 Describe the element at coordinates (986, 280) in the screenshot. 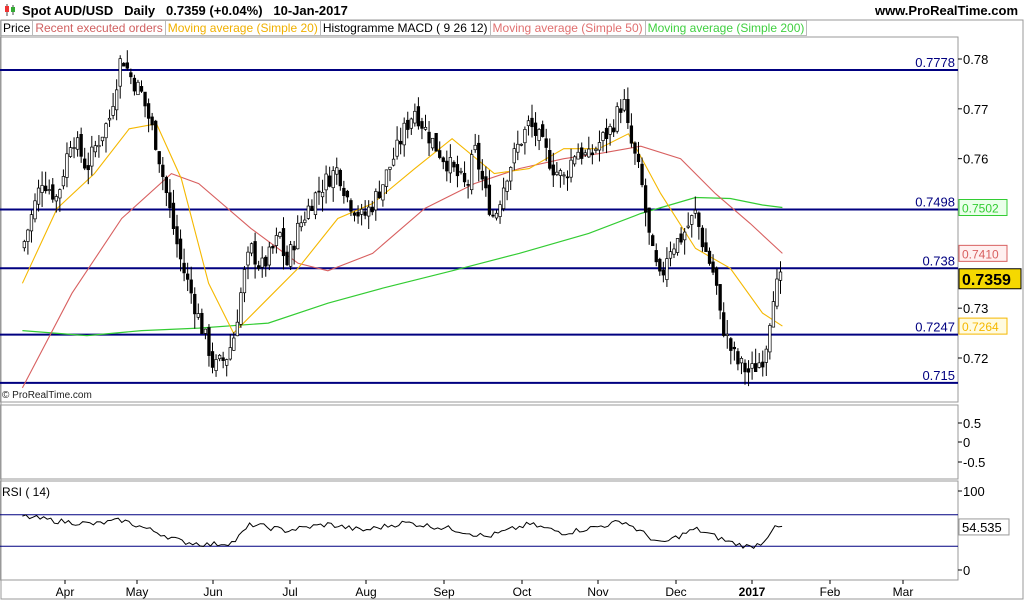

I see `value-badge-label: 0.7359` at that location.